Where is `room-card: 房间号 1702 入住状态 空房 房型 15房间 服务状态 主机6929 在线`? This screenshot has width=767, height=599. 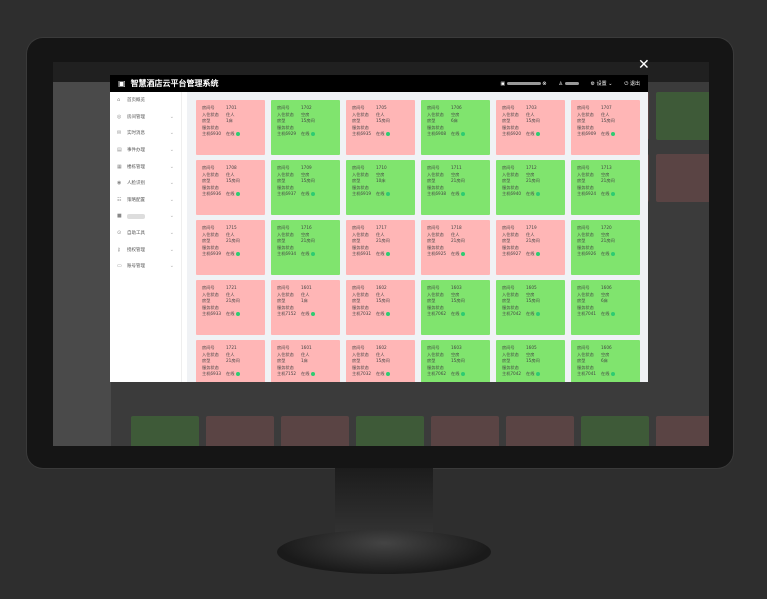 room-card: 房间号 1702 入住状态 空房 房型 15房间 服务状态 主机6929 在线 is located at coordinates (305, 127).